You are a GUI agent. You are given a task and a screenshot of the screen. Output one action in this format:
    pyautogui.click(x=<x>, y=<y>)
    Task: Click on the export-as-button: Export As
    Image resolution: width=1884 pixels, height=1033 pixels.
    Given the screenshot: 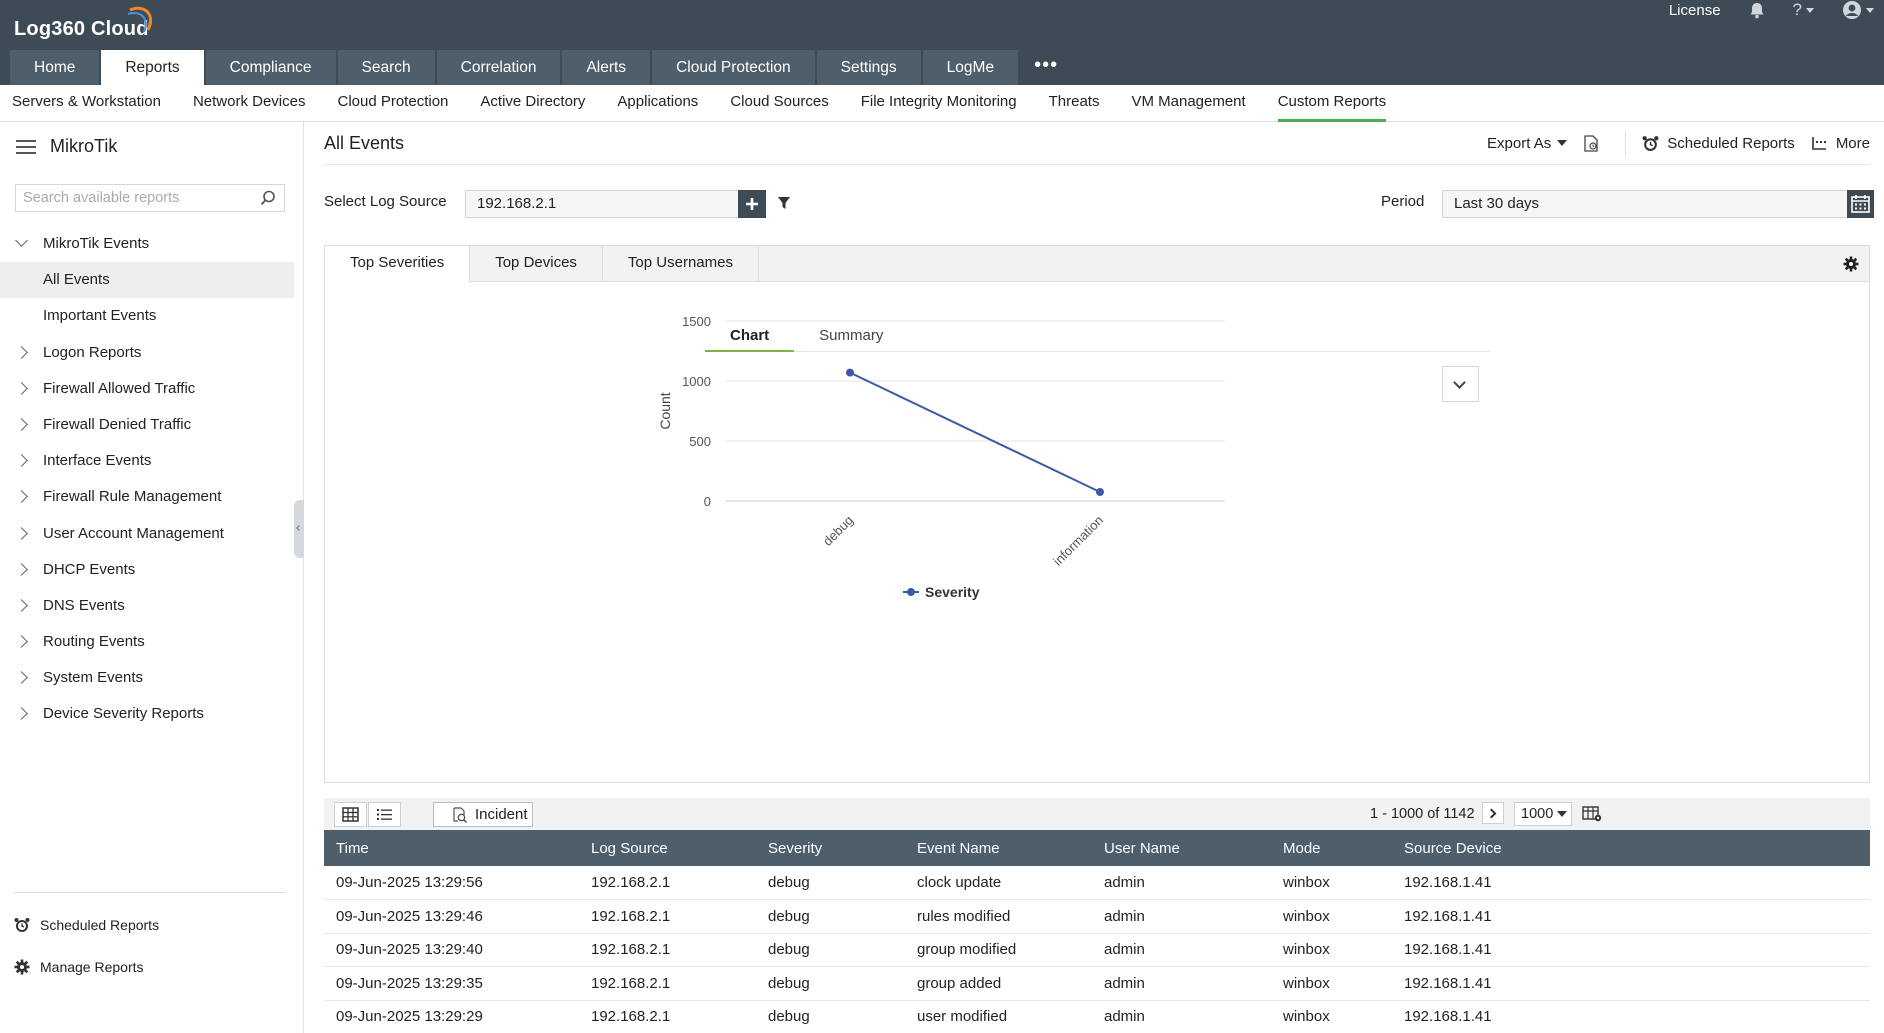 What is the action you would take?
    pyautogui.click(x=1527, y=143)
    